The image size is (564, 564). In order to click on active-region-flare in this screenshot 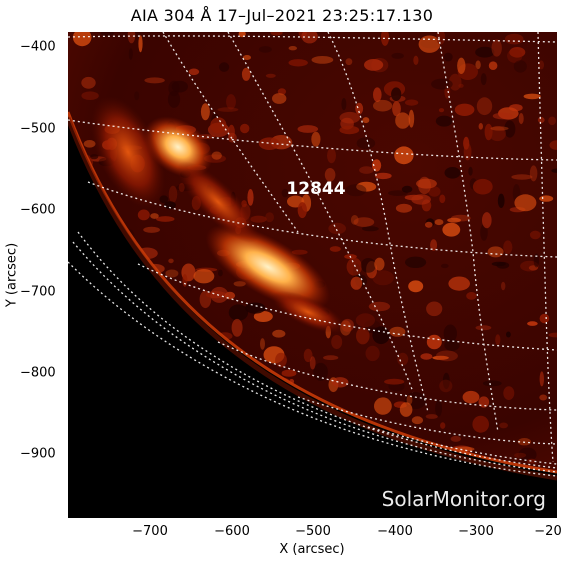, I will do `click(268, 267)`.